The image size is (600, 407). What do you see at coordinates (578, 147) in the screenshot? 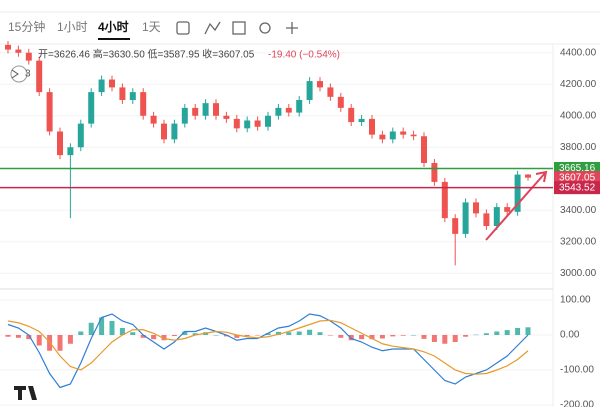
I see `y-tick-label: 3800.00` at bounding box center [578, 147].